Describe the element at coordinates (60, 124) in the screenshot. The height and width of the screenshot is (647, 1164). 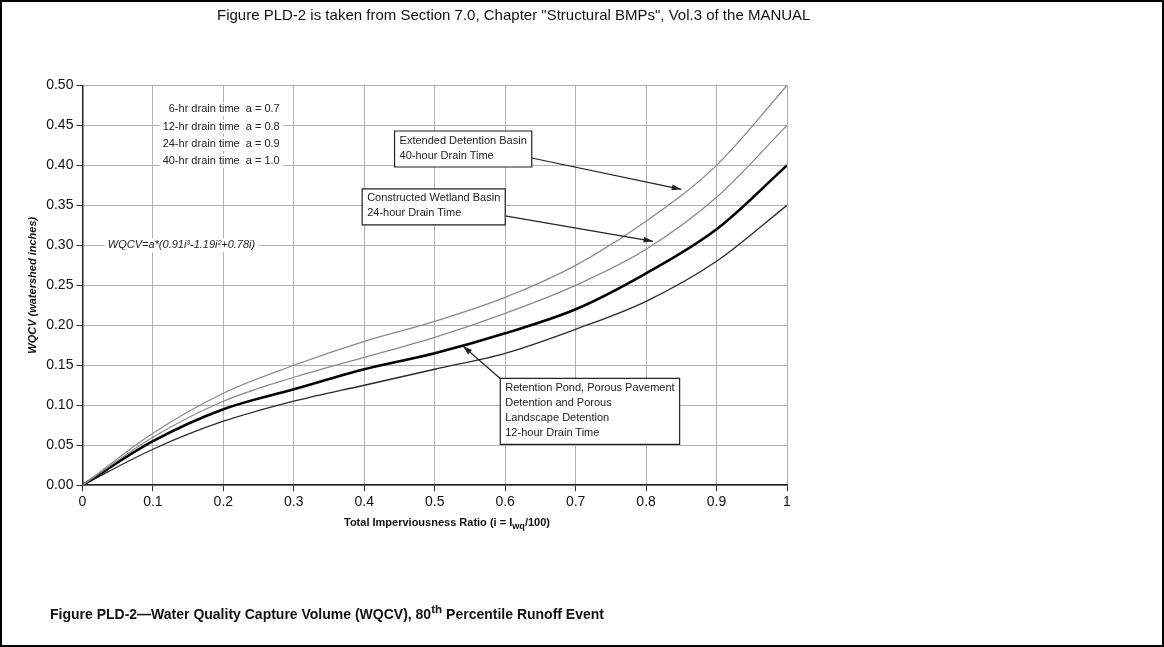
I see `y-tick-label: 0.45` at that location.